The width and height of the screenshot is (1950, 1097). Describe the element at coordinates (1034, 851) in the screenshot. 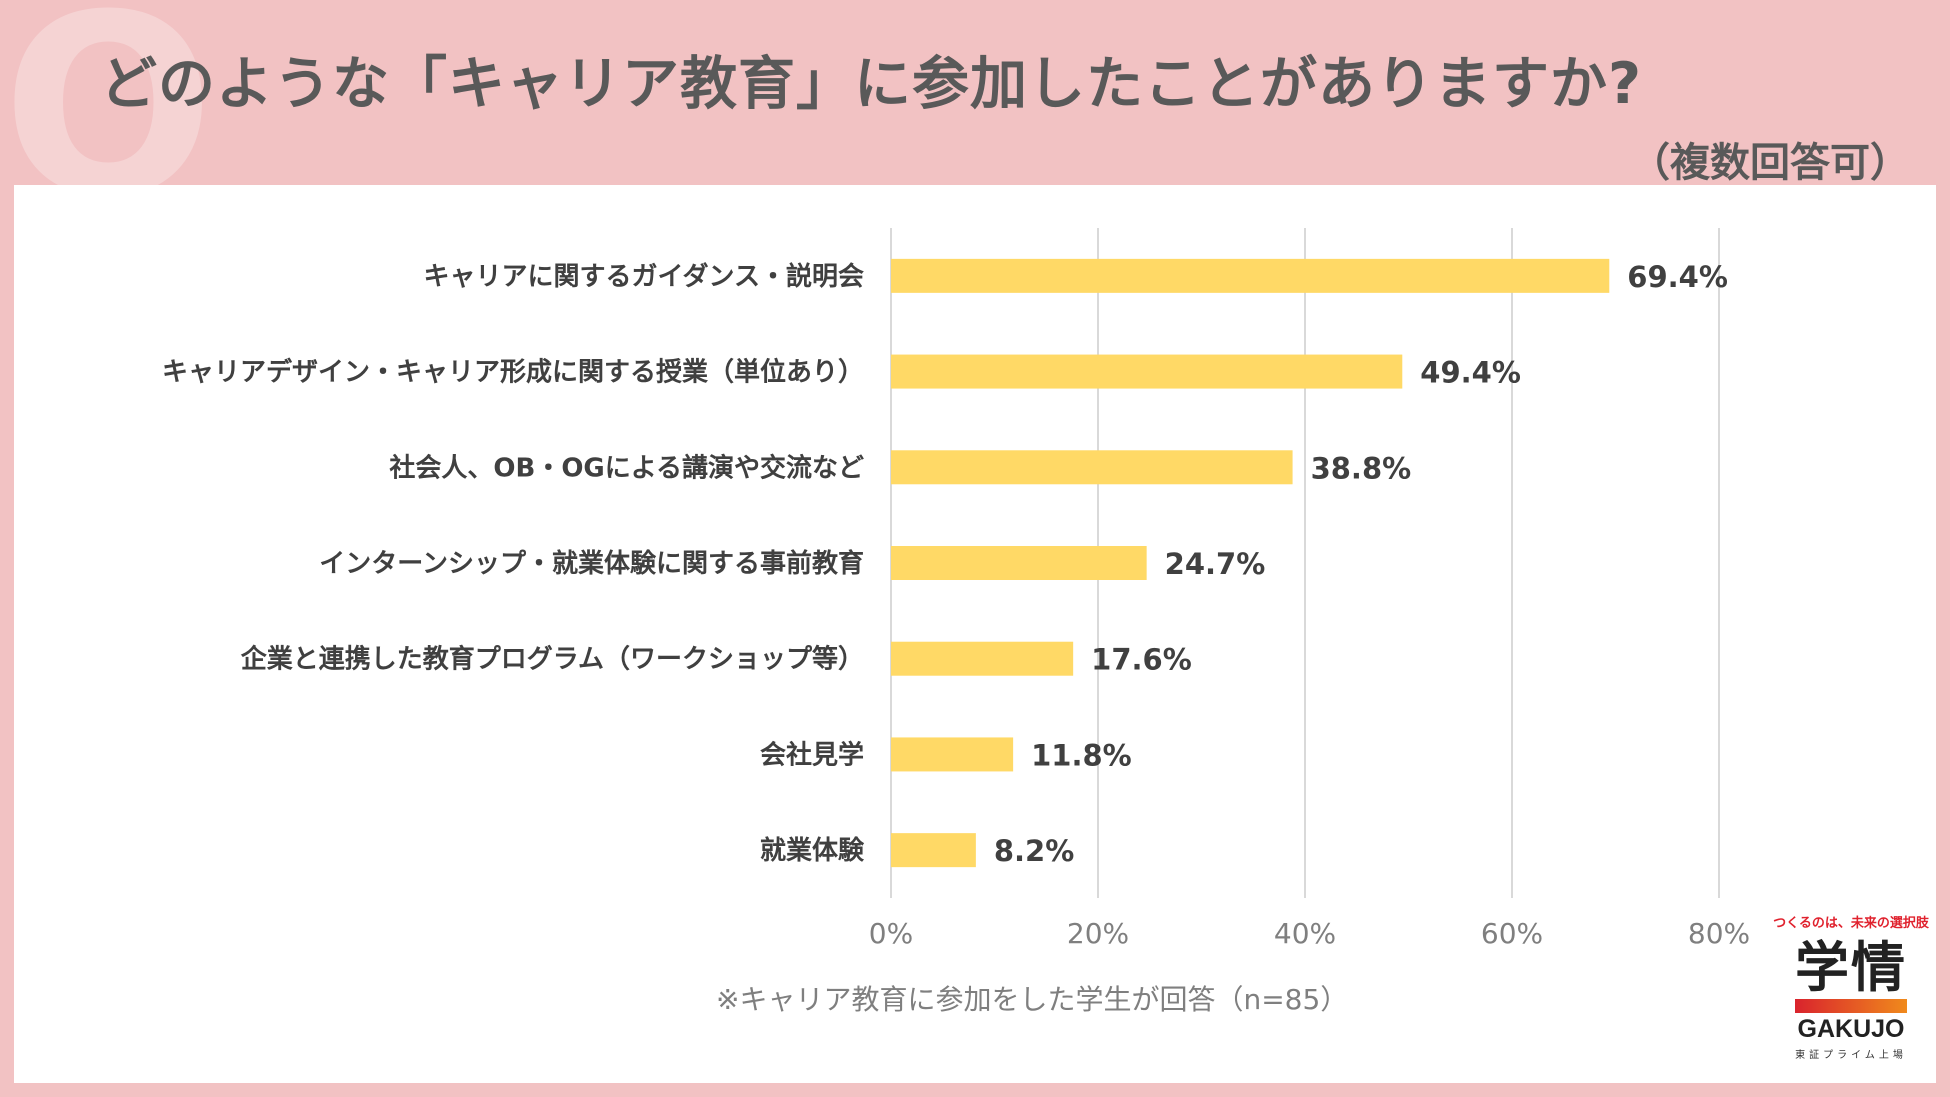

I see `value-label: 8.2%` at that location.